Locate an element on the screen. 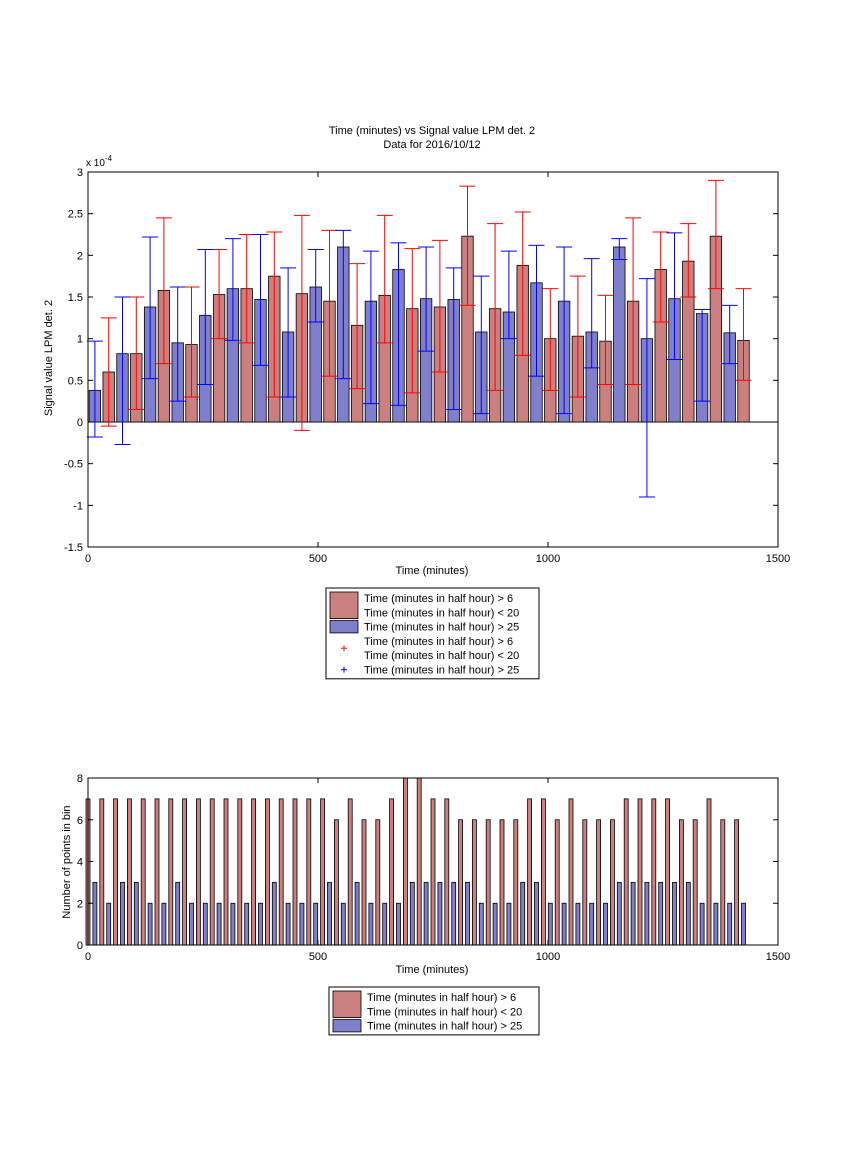 This screenshot has height=1152, width=864. chart2-plot: 0 500 1000 1500 0 2 4 6 8 is located at coordinates (433, 868).